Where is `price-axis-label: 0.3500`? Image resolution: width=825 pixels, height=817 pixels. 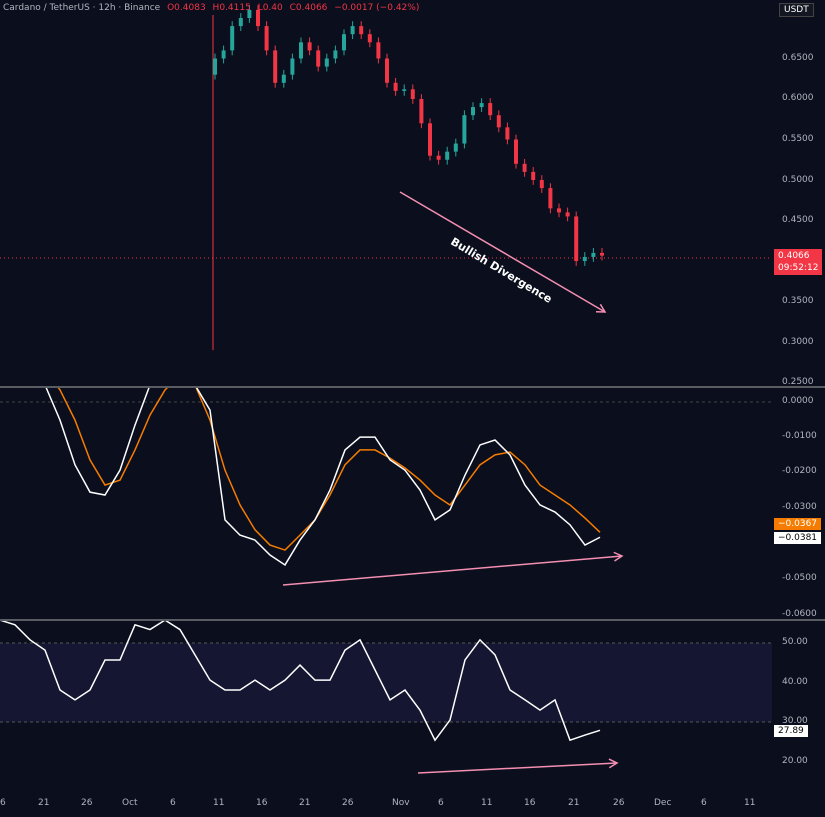 price-axis-label: 0.3500 is located at coordinates (798, 301).